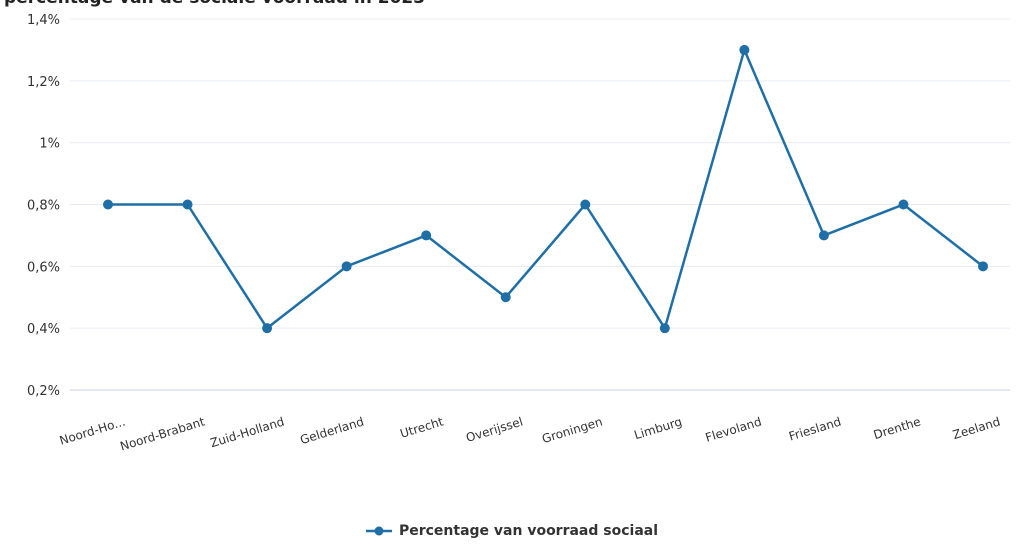 This screenshot has width=1023, height=546. Describe the element at coordinates (43, 82) in the screenshot. I see `y-tick-label: 1,2%` at that location.